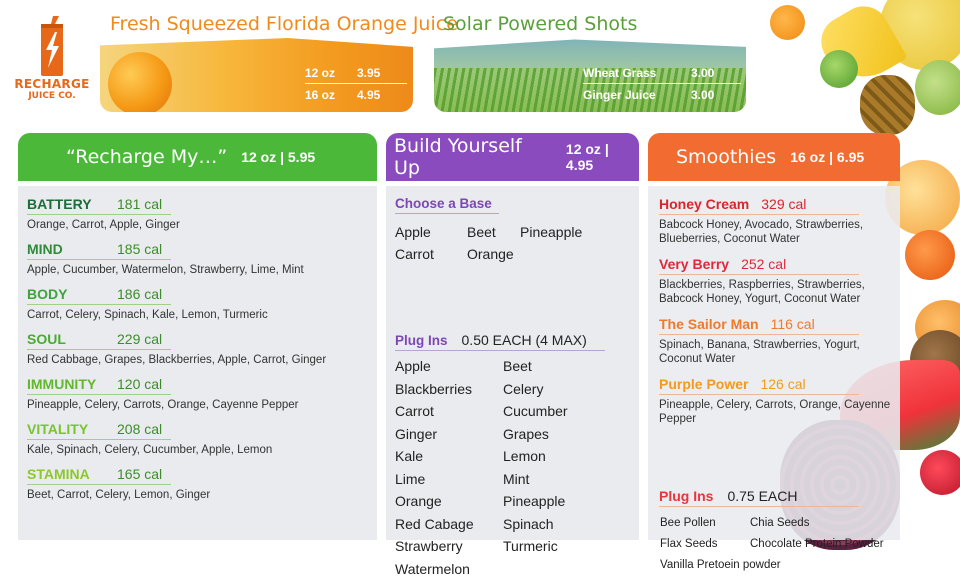 Image resolution: width=960 pixels, height=577 pixels. I want to click on build-size-price: 12 oz | 4.95, so click(587, 157).